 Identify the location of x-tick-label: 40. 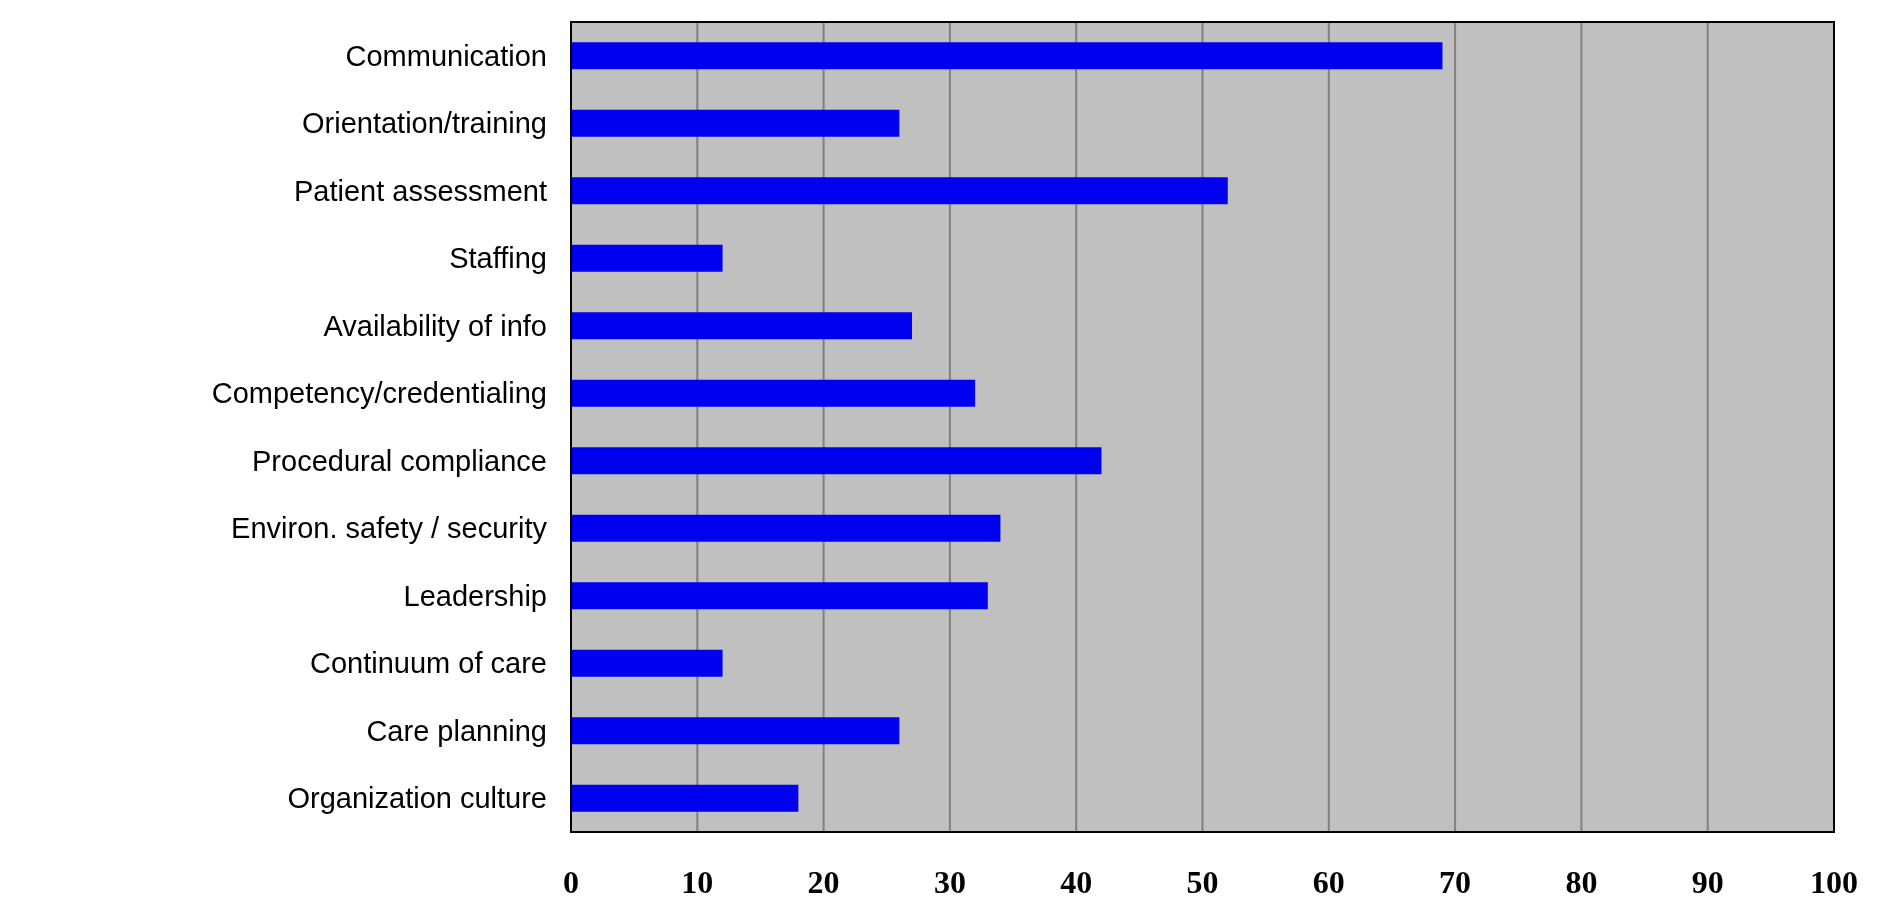
(1076, 882).